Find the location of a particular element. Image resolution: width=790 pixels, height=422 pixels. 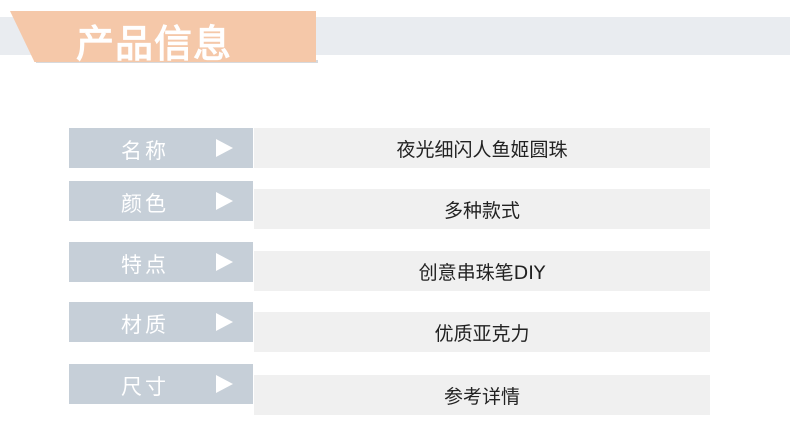

label-text: 尺寸 is located at coordinates (145, 387).